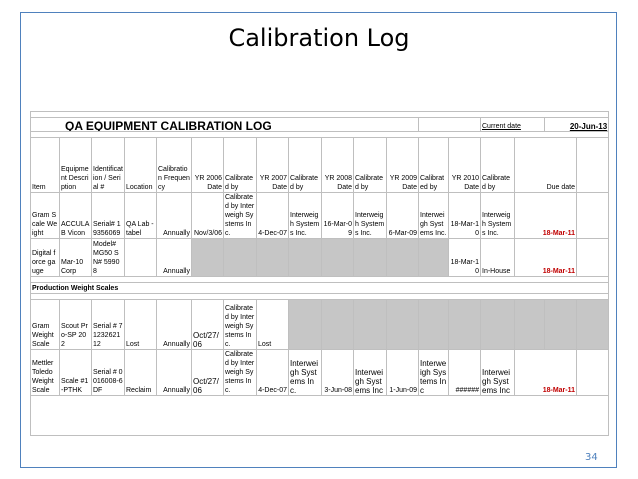 The image size is (638, 479). Describe the element at coordinates (207, 165) in the screenshot. I see `header-yr2006: YR 2006 Date` at that location.